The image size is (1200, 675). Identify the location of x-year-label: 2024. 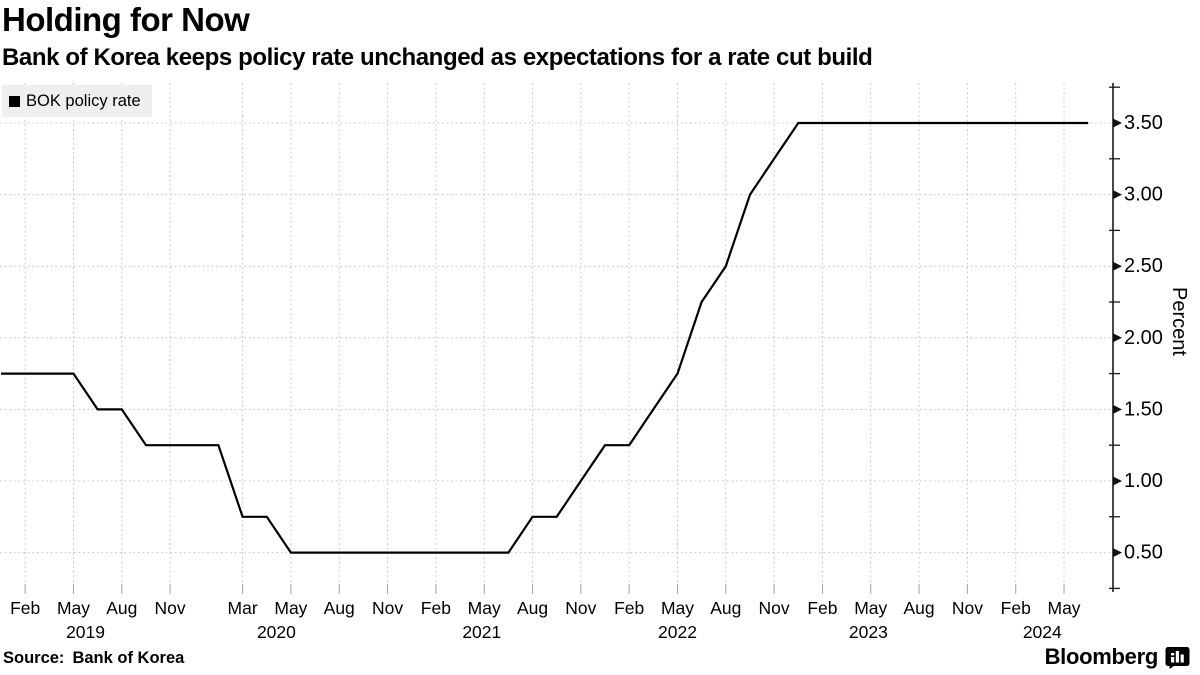
(1042, 632).